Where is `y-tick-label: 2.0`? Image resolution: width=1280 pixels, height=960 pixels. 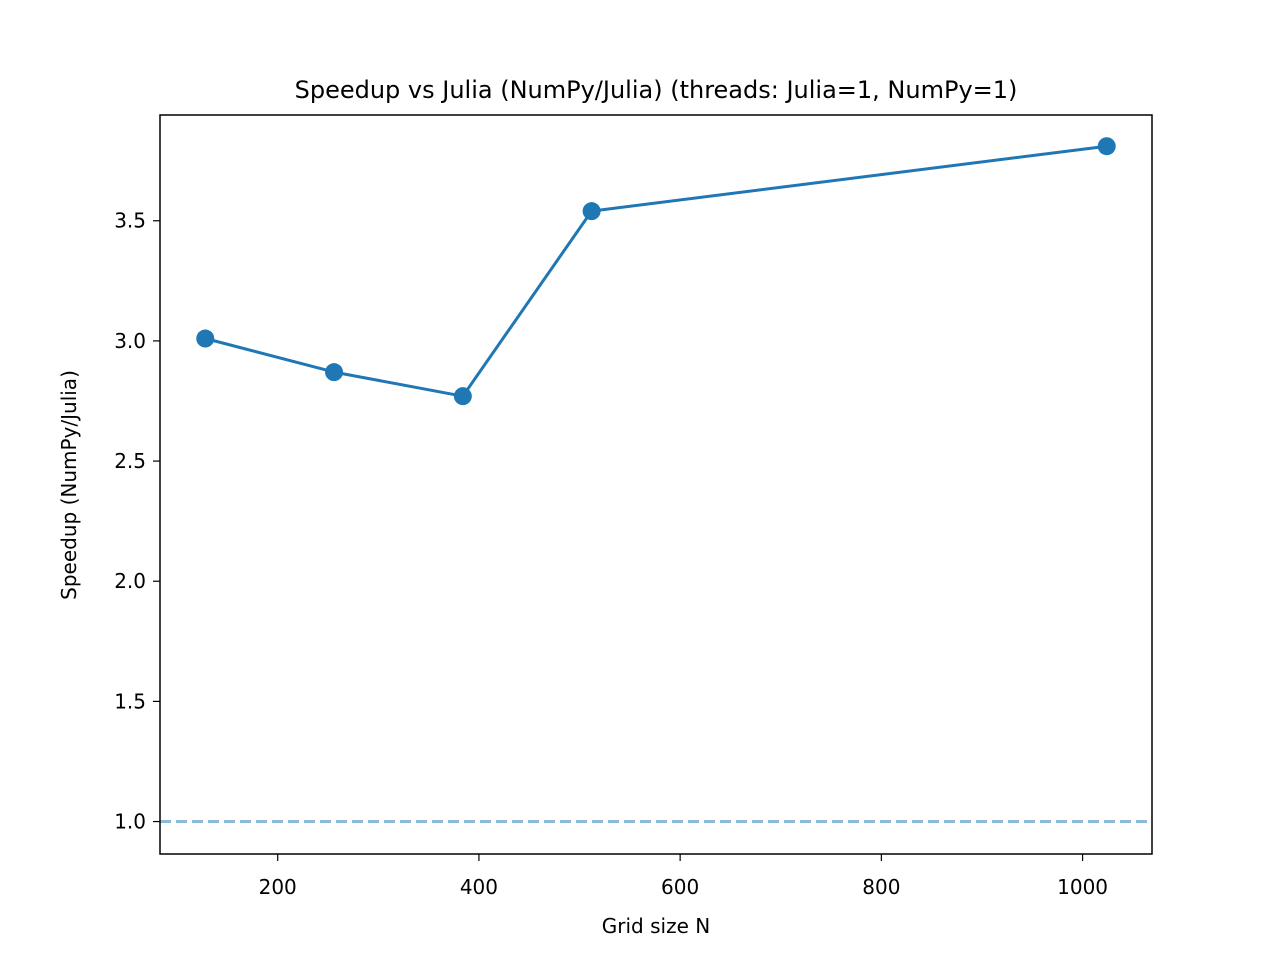
y-tick-label: 2.0 is located at coordinates (130, 581).